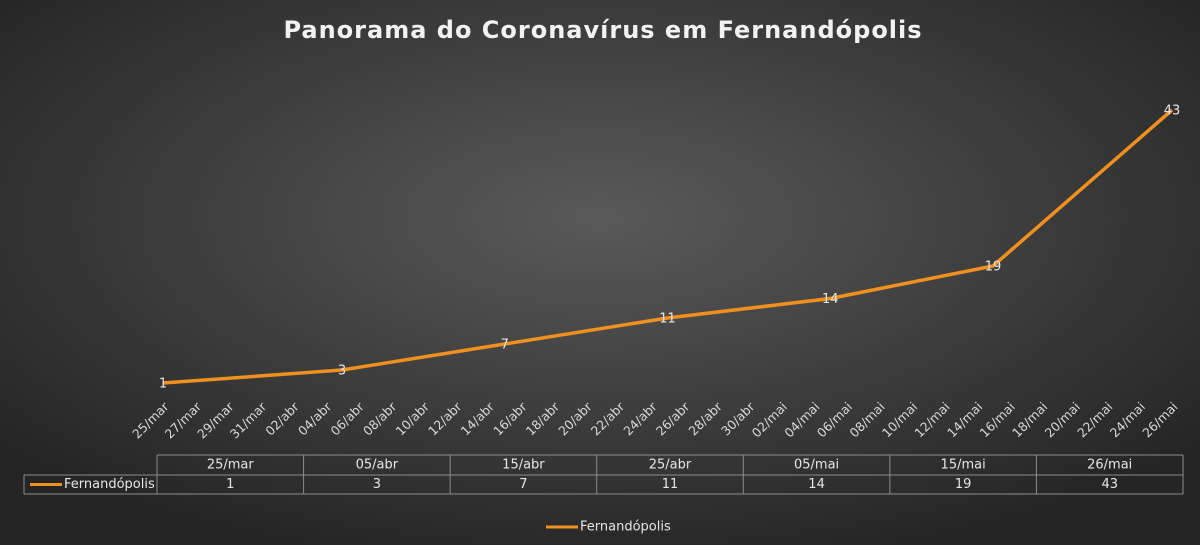 This screenshot has width=1200, height=545. Describe the element at coordinates (1172, 111) in the screenshot. I see `data-label: 43` at that location.